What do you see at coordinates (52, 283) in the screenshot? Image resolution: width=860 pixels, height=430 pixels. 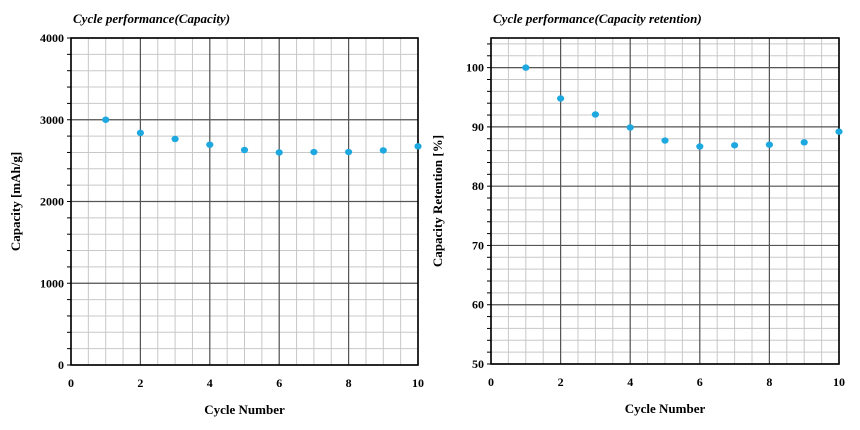 I see `y-tick-label: 1000` at bounding box center [52, 283].